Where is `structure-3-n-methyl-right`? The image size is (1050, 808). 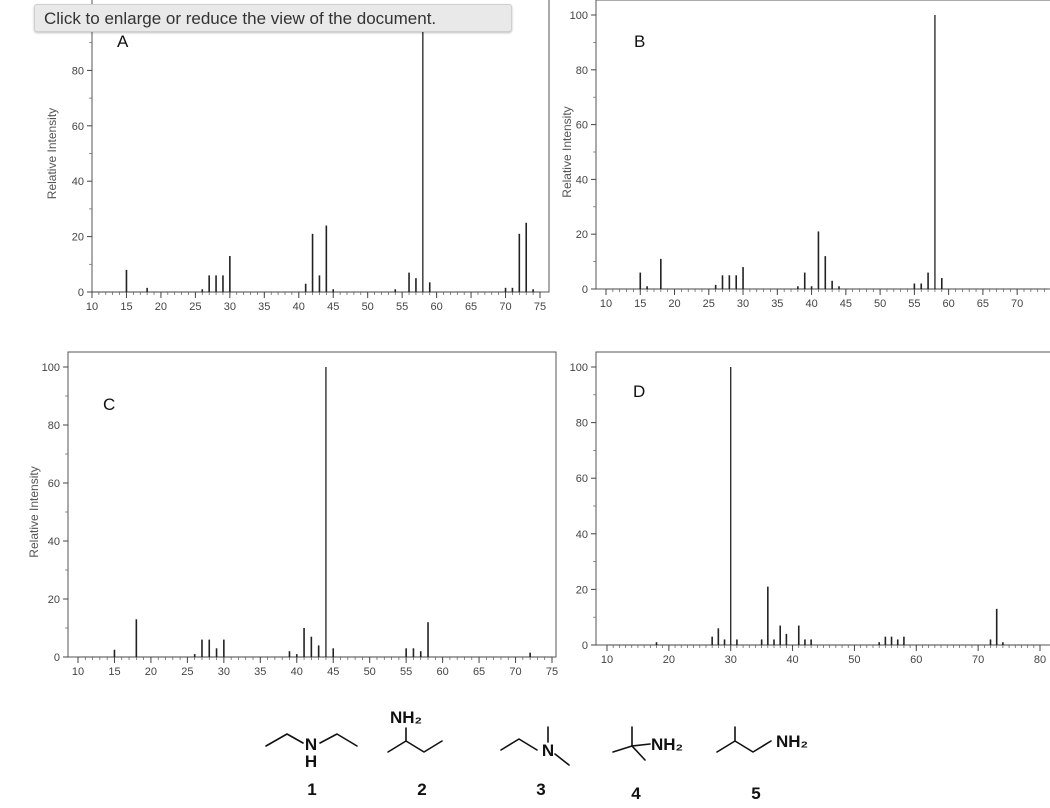
structure-3-n-methyl-right is located at coordinates (562, 759).